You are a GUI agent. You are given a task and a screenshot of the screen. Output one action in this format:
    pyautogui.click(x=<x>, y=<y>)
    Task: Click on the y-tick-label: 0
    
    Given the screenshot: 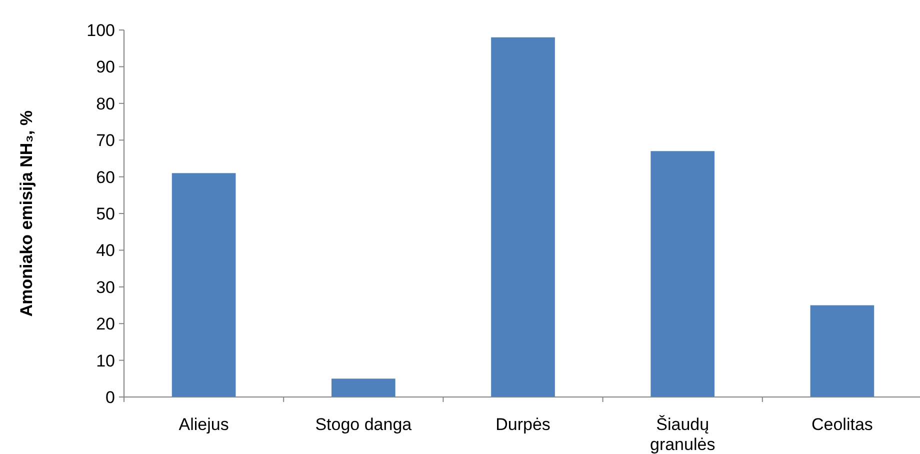 What is the action you would take?
    pyautogui.click(x=110, y=397)
    